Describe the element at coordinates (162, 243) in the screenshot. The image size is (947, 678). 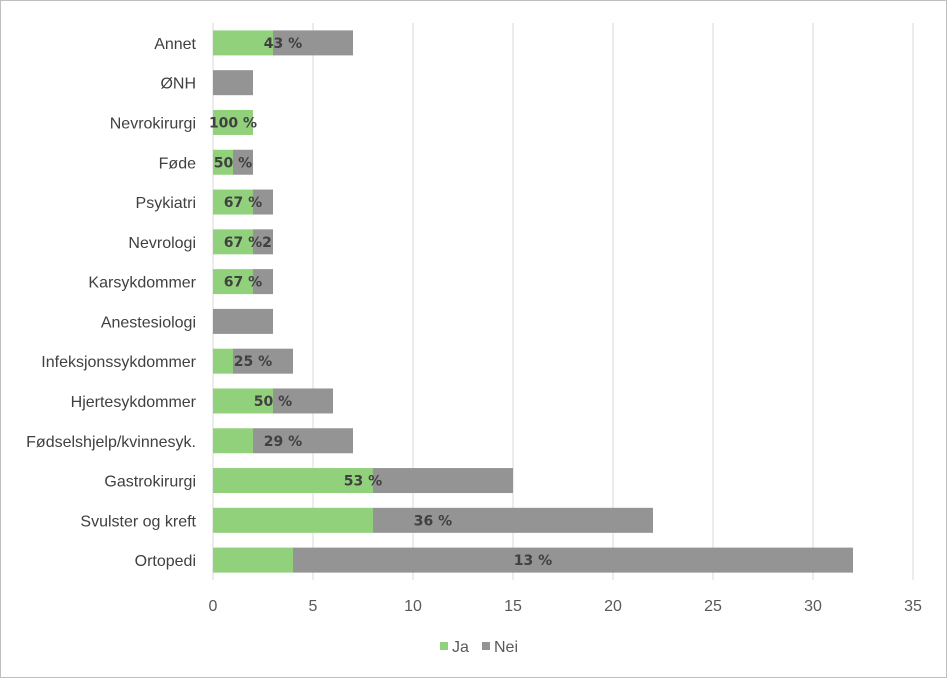
I see `category-label: Nevrologi` at that location.